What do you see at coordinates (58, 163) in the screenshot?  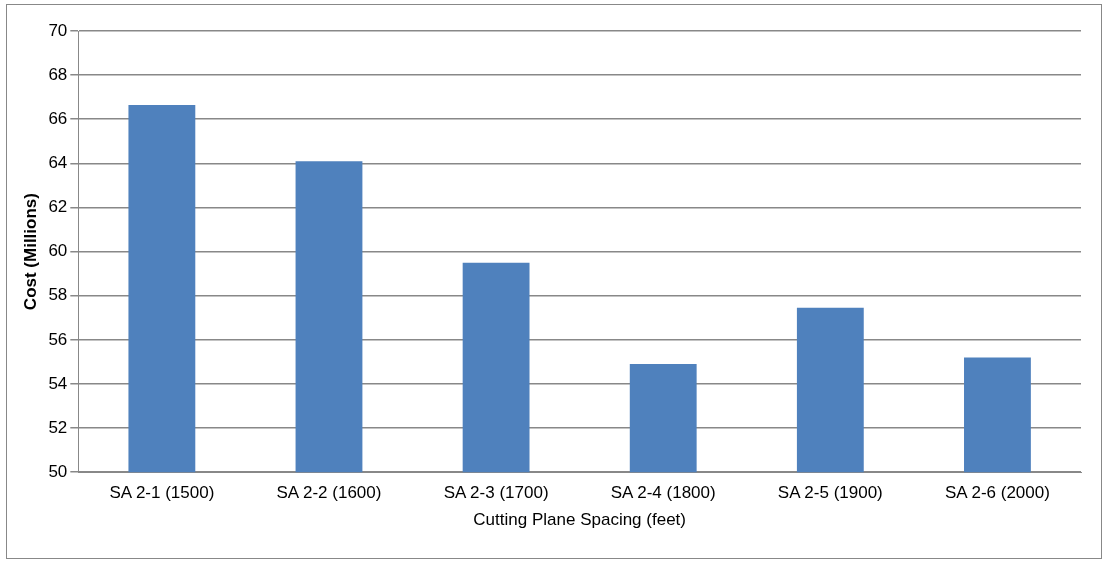 I see `y-tick-label: 64` at bounding box center [58, 163].